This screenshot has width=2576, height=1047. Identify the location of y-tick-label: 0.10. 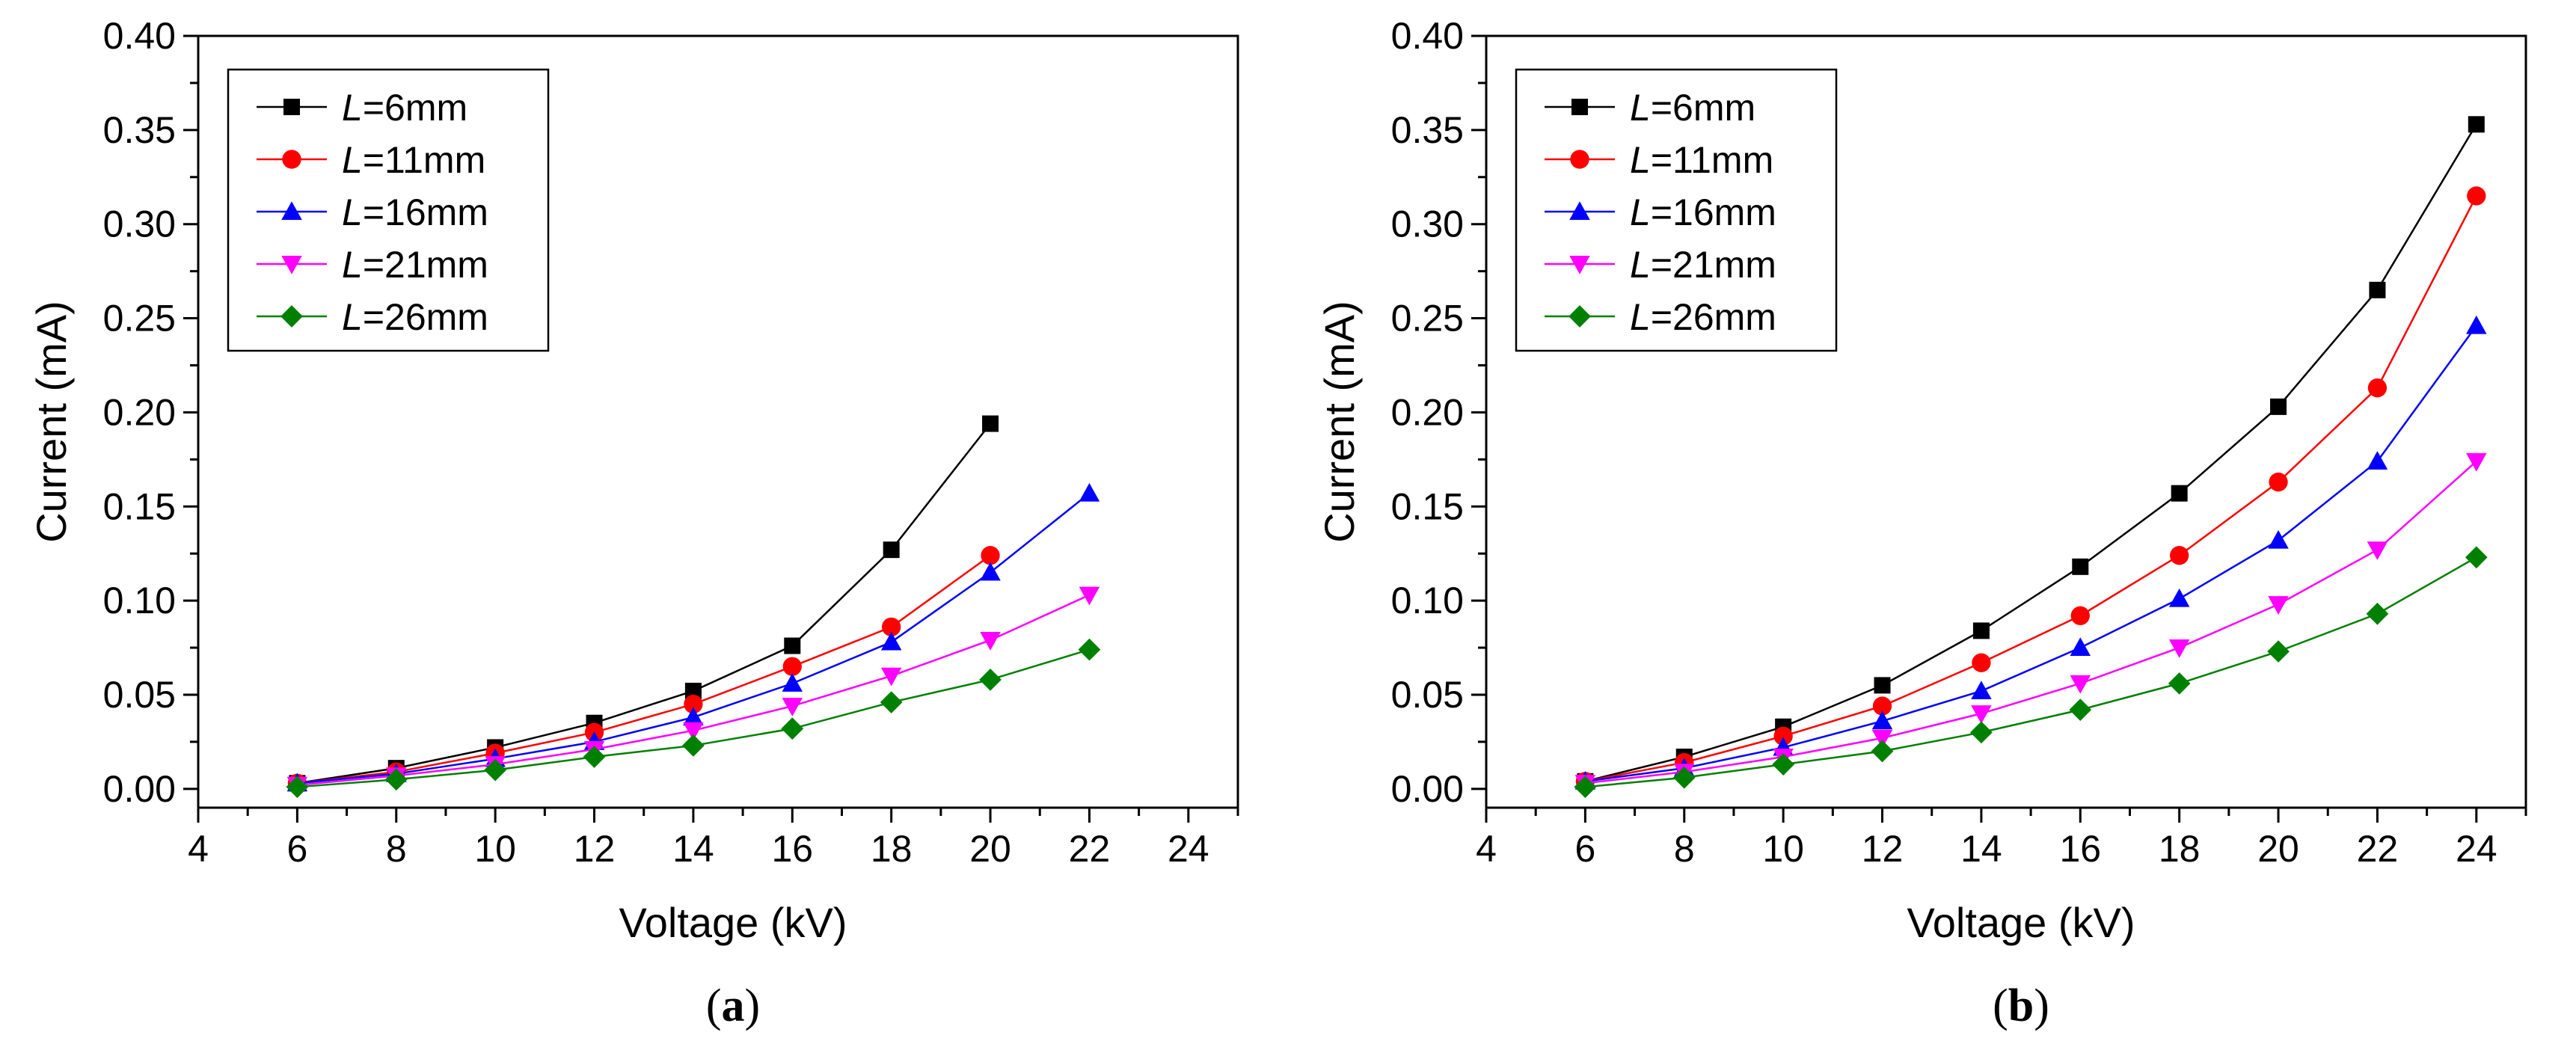
(1427, 601).